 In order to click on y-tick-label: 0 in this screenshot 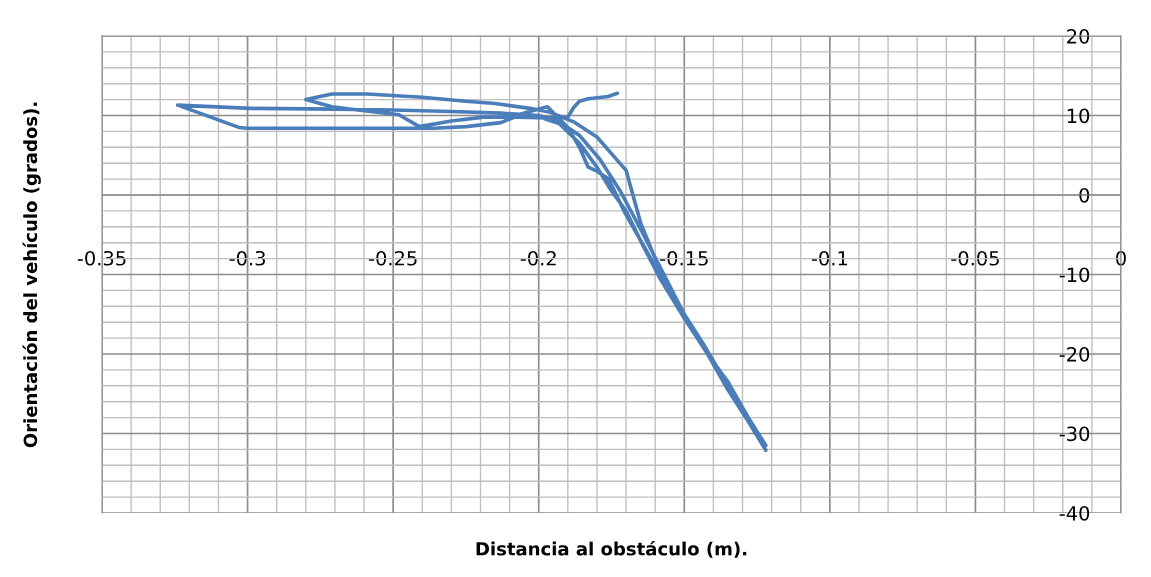, I will do `click(1084, 195)`.